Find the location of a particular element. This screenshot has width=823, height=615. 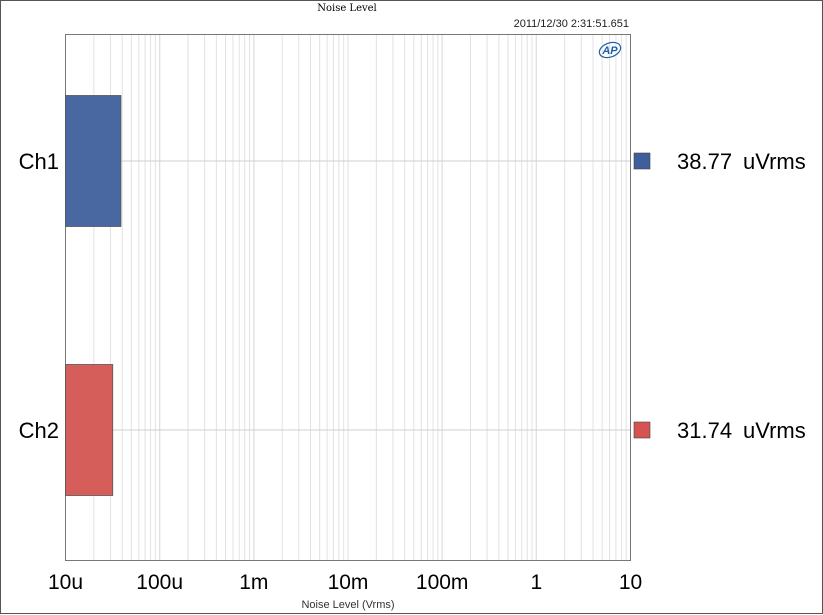

value-unit-ch1: uVrms is located at coordinates (774, 161).